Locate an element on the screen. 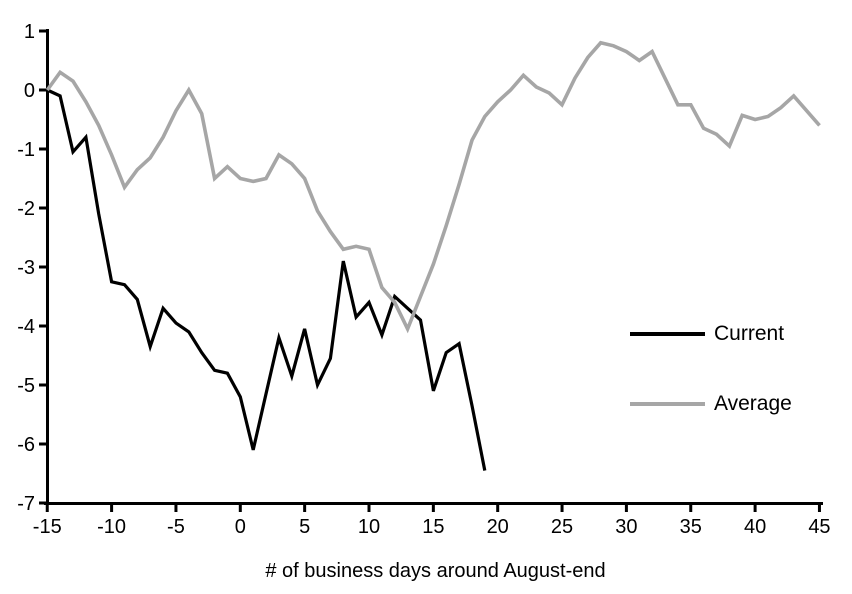 This screenshot has width=852, height=594. y-tick-label: 0 is located at coordinates (29, 91).